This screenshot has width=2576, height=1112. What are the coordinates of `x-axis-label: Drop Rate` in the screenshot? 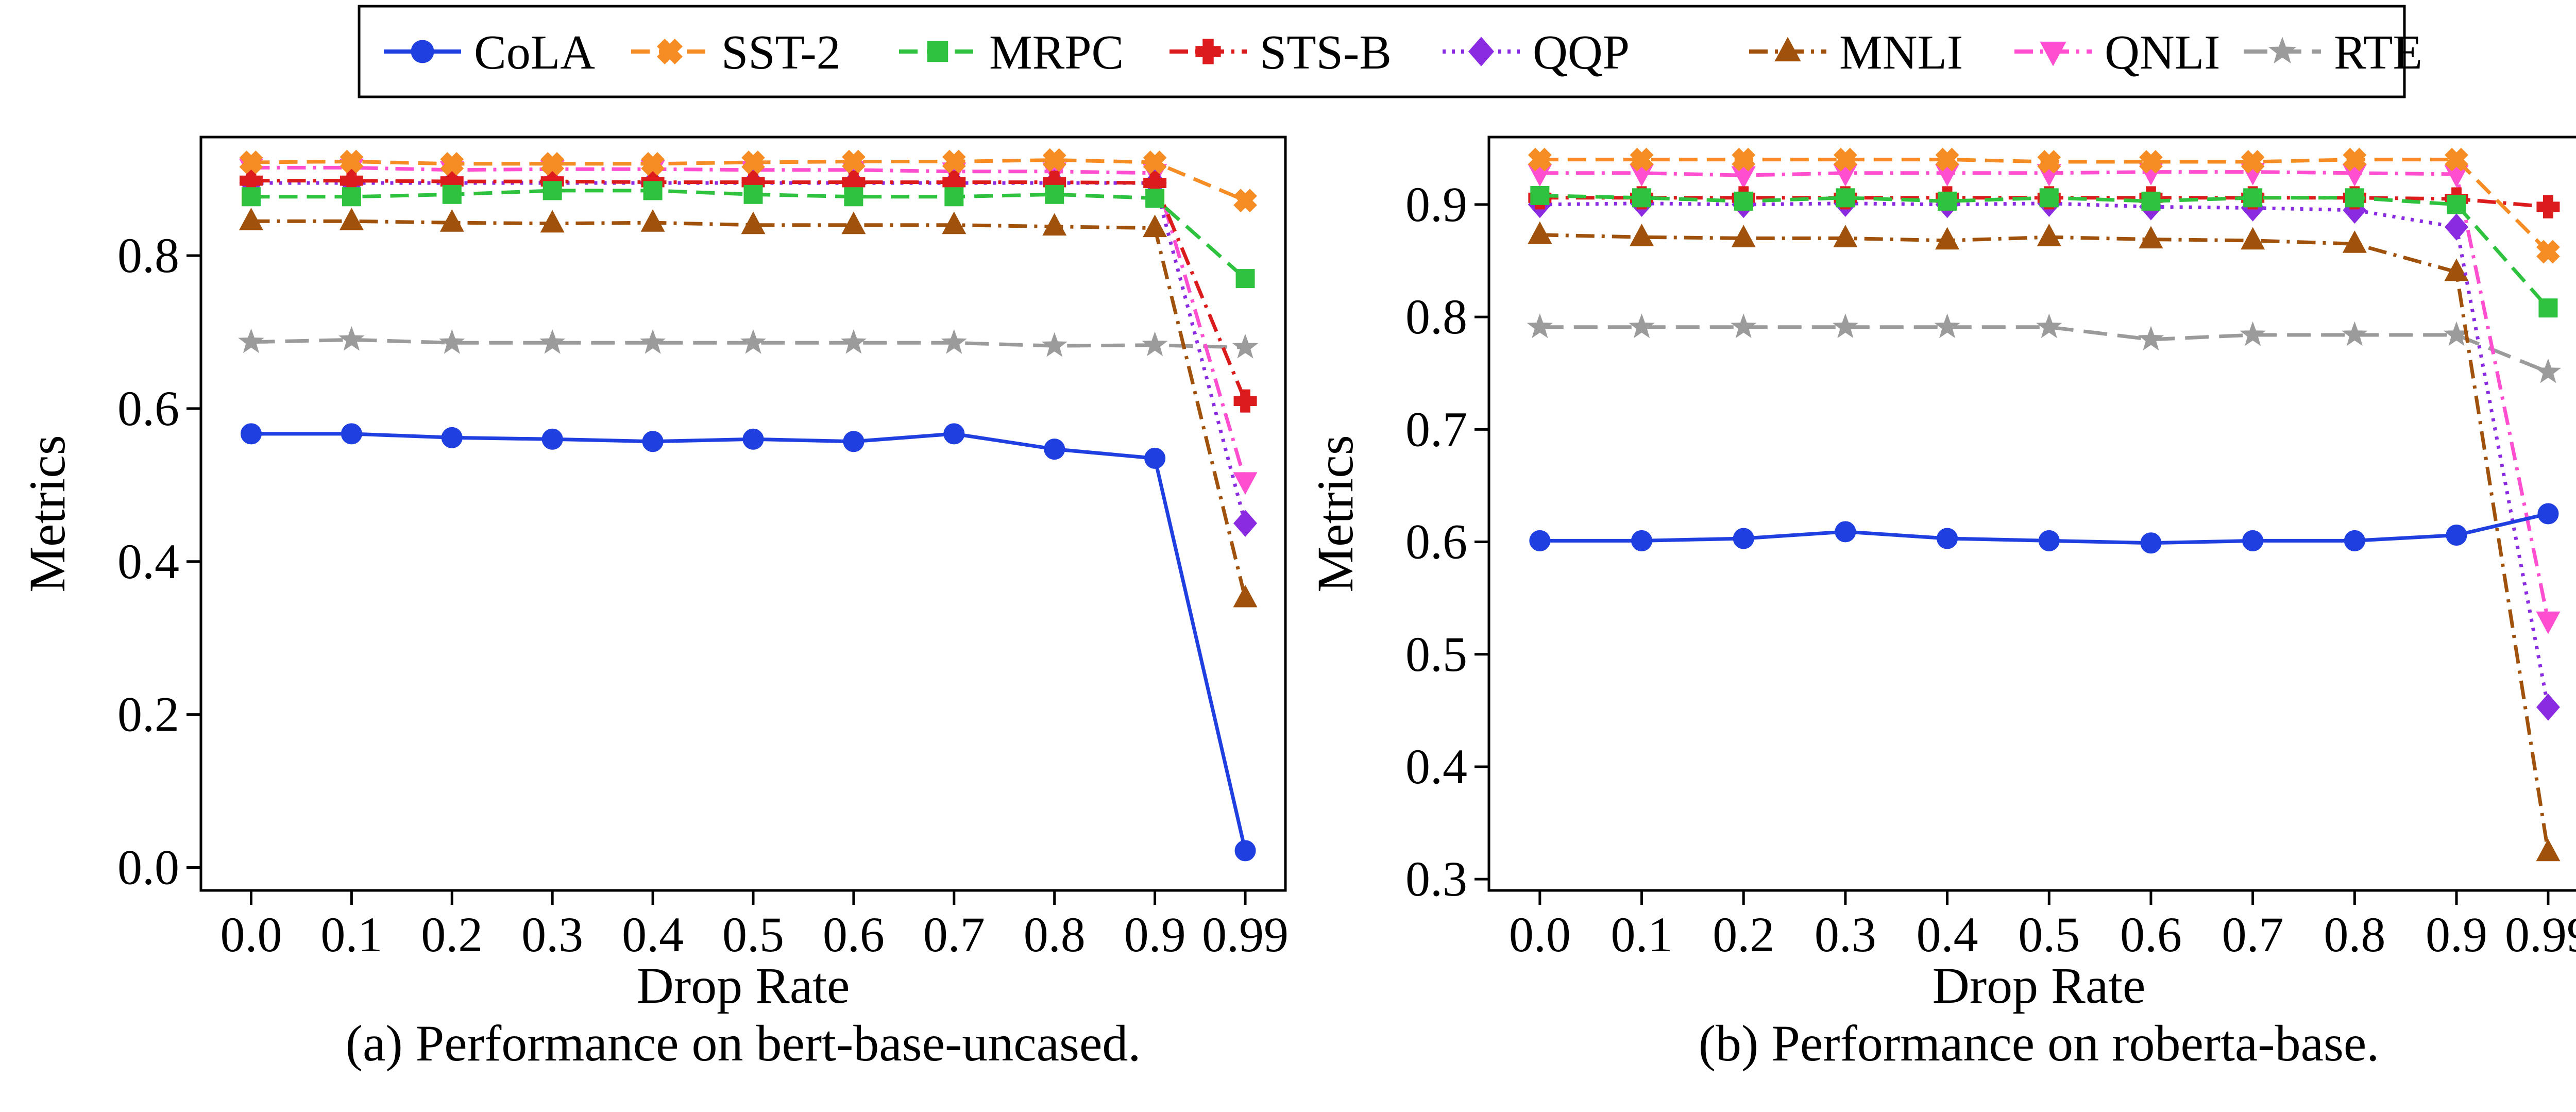 It's located at (743, 985).